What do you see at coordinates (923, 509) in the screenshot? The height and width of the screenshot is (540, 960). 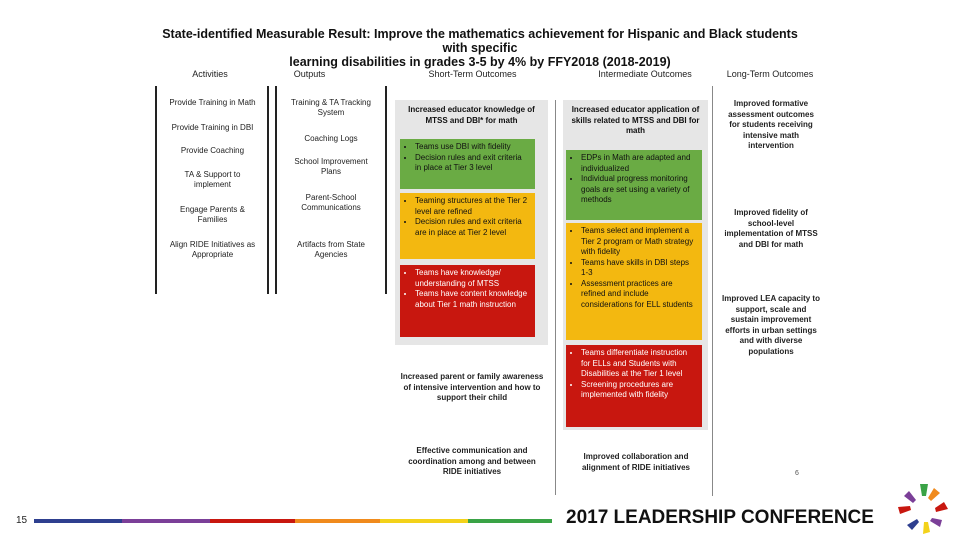 I see `hands-circle-logo` at bounding box center [923, 509].